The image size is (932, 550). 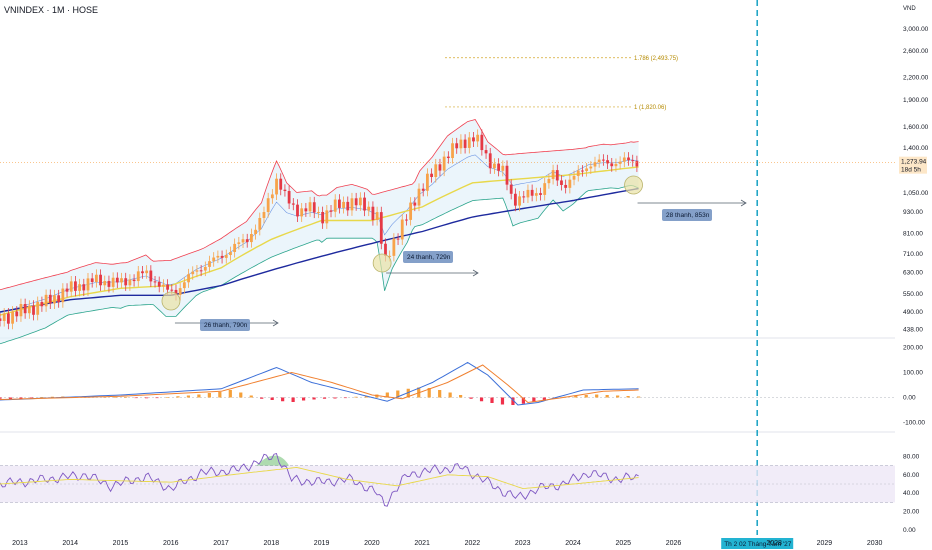 I want to click on y-tick-label: 1,050.00, so click(x=916, y=193).